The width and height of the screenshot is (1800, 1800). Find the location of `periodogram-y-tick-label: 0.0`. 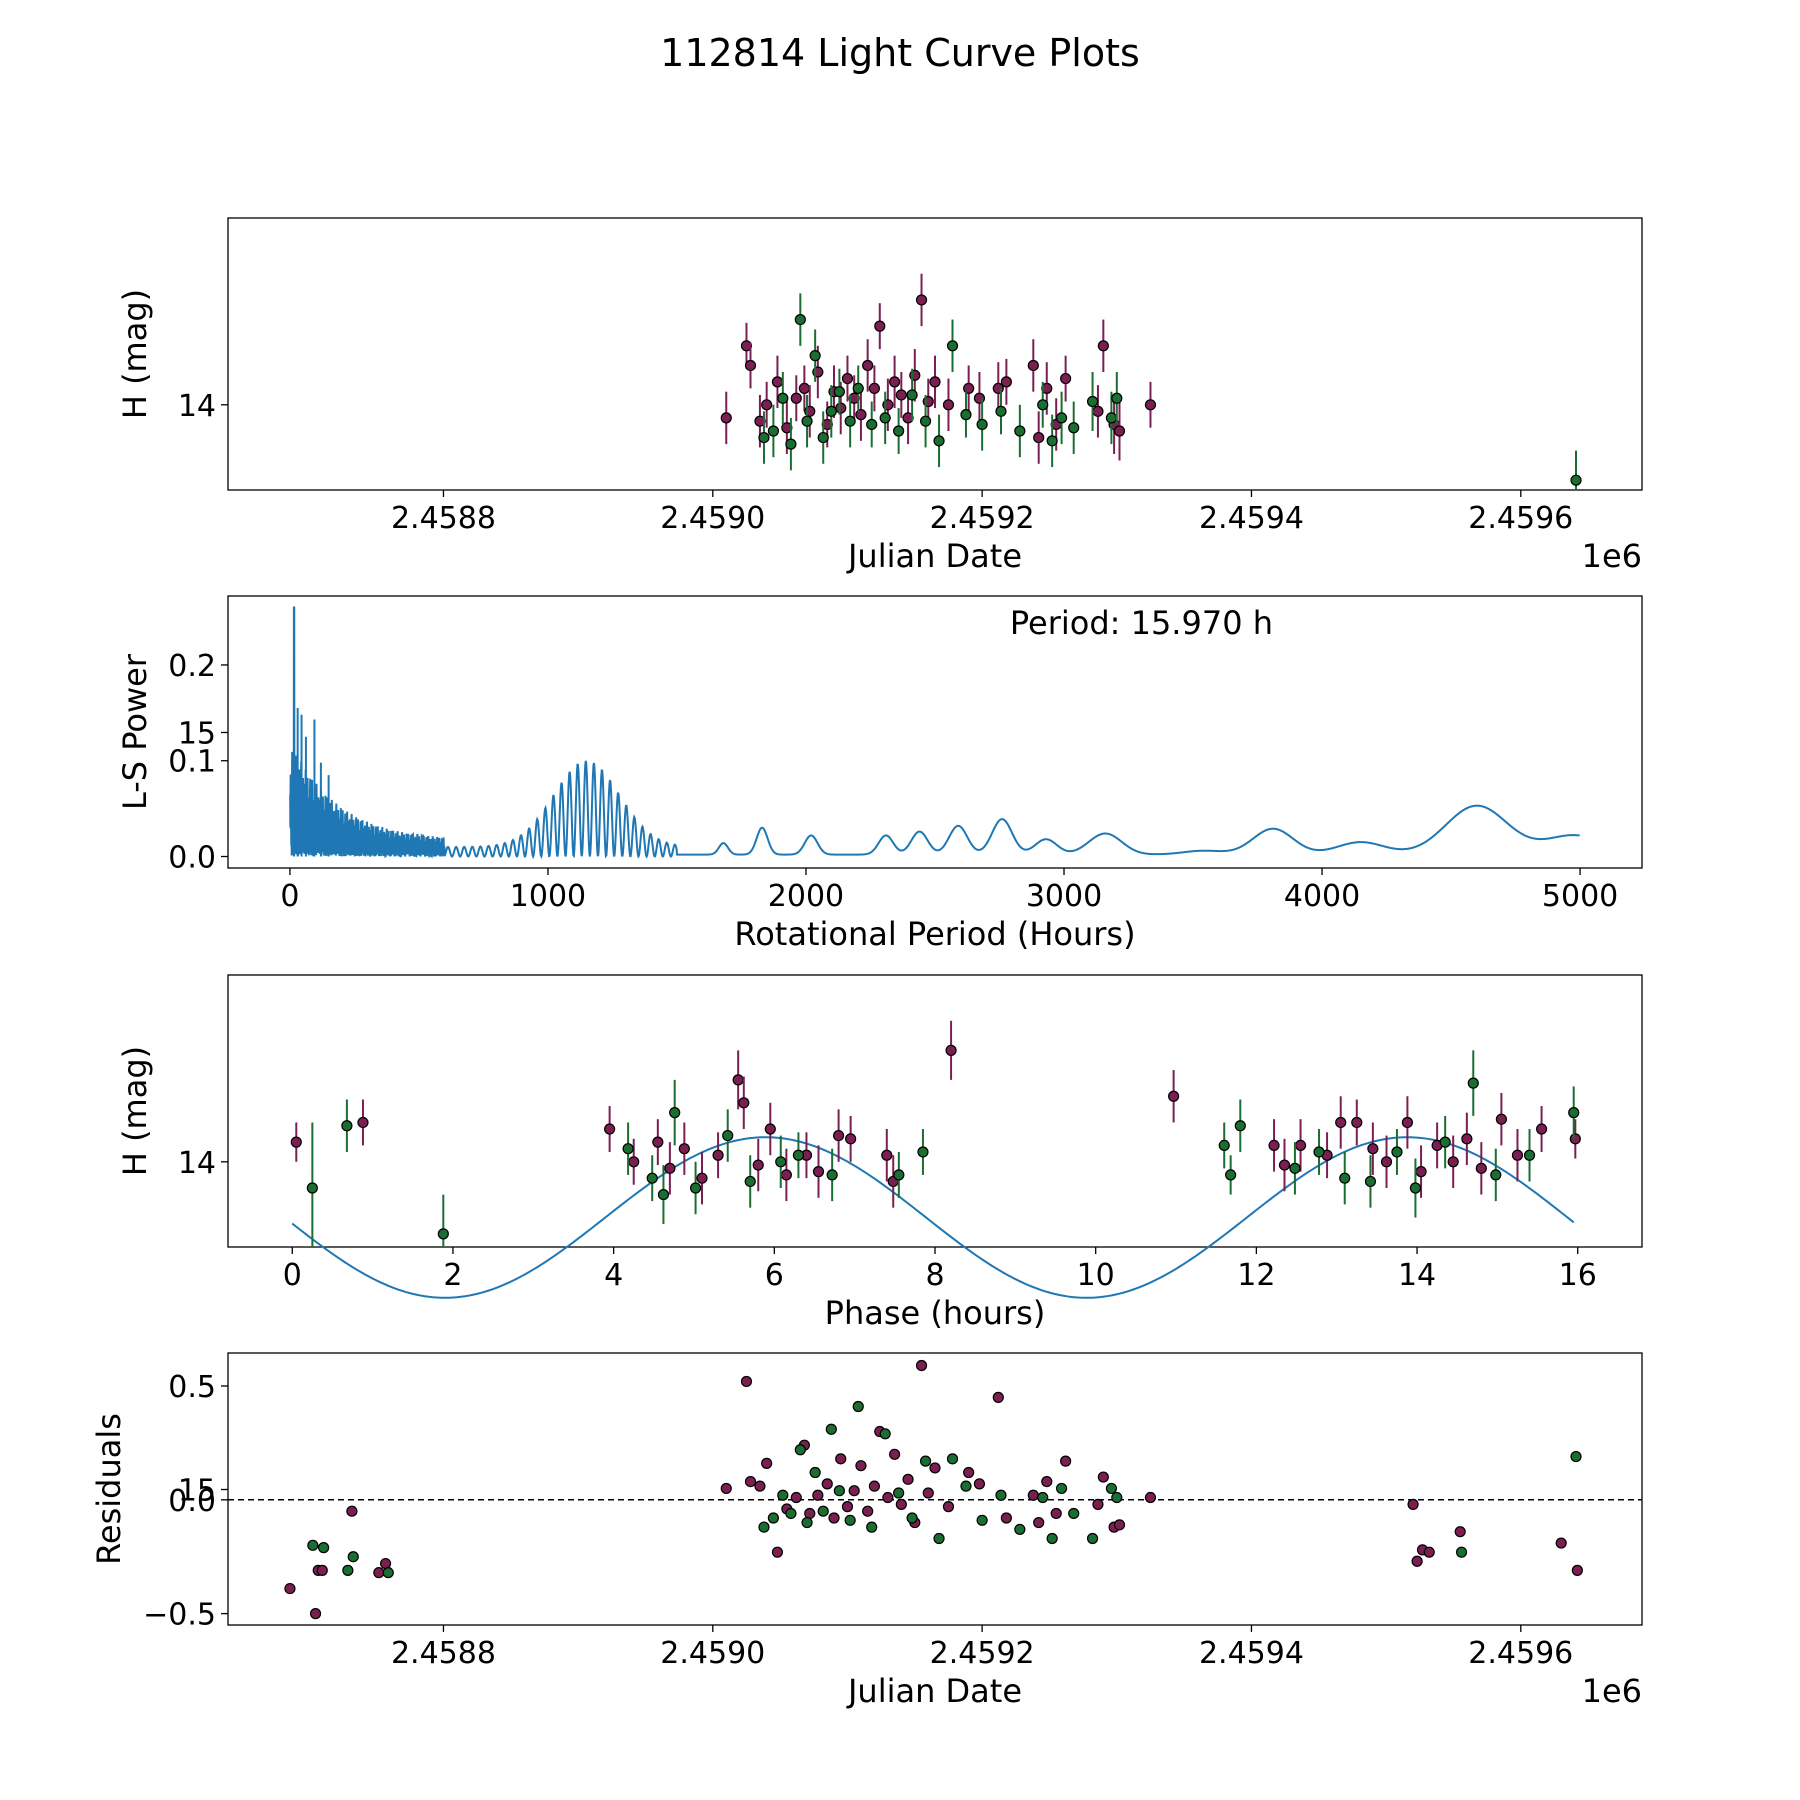

periodogram-y-tick-label: 0.0 is located at coordinates (192, 858).